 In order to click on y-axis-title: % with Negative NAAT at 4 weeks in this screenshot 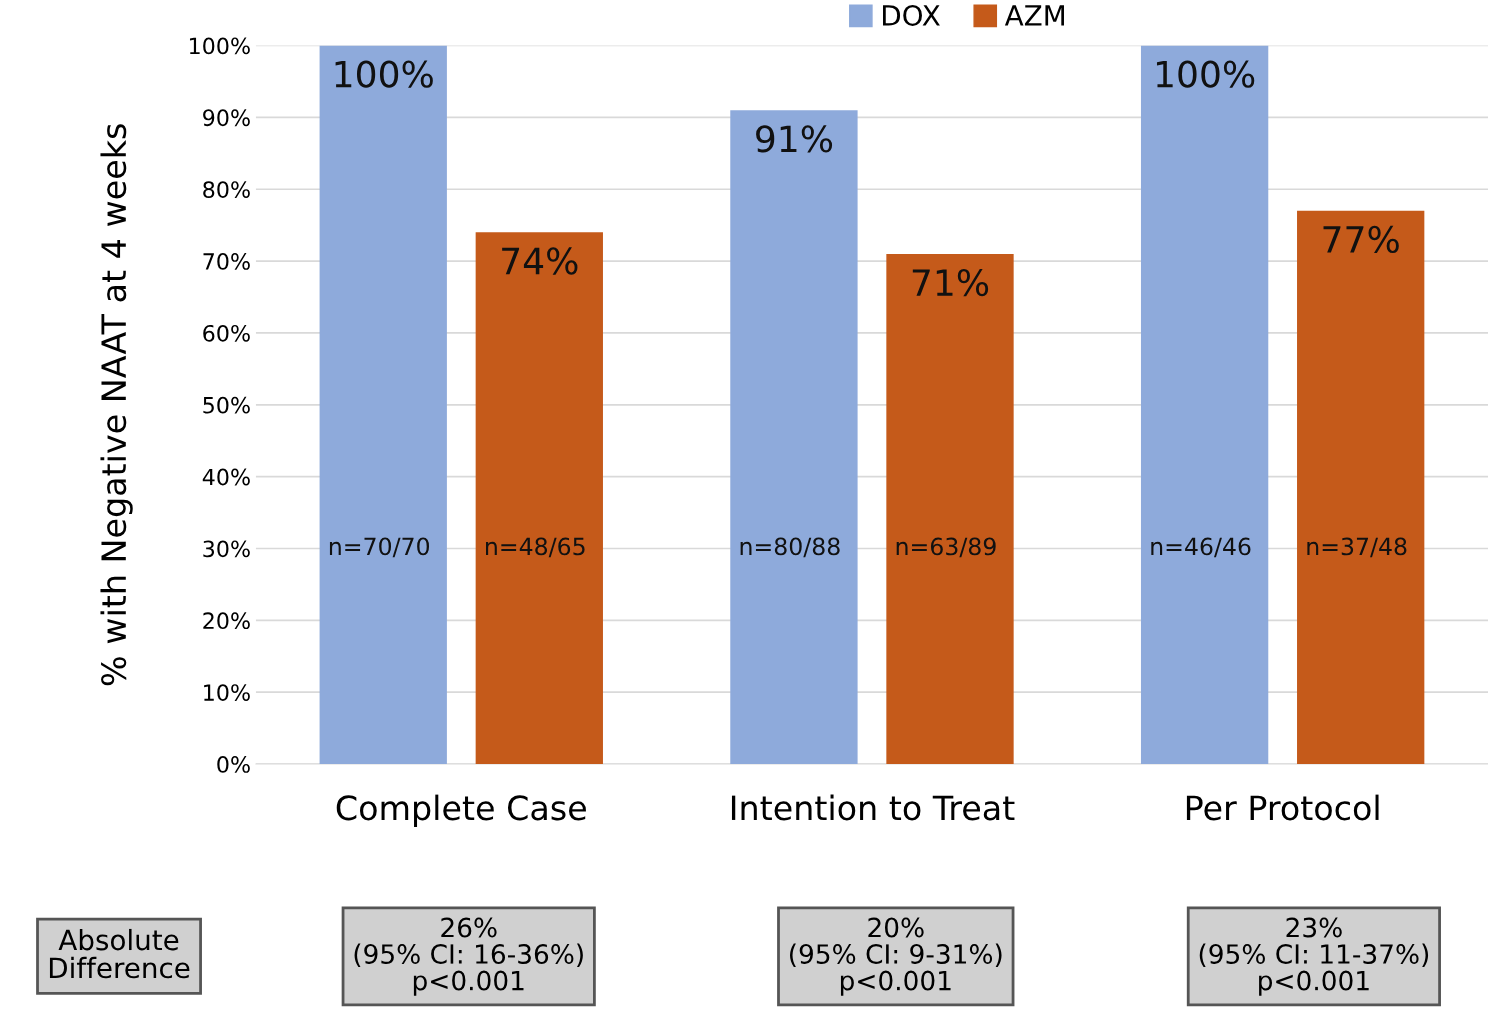, I will do `click(116, 405)`.